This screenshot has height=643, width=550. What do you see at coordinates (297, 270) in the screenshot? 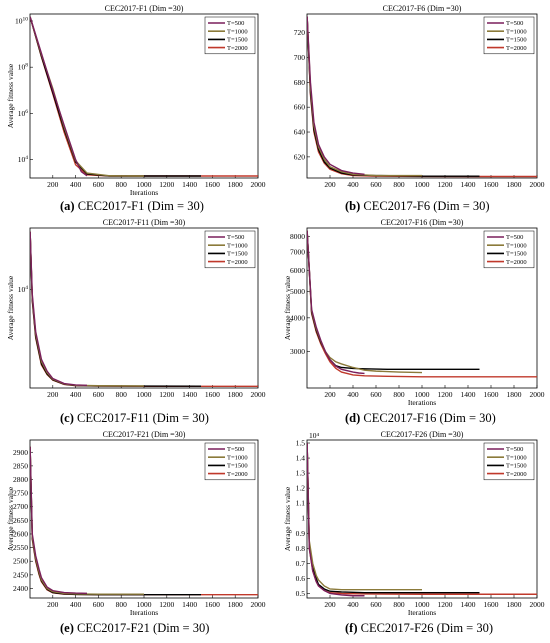
I see `y-tick-label: 6000` at bounding box center [297, 270].